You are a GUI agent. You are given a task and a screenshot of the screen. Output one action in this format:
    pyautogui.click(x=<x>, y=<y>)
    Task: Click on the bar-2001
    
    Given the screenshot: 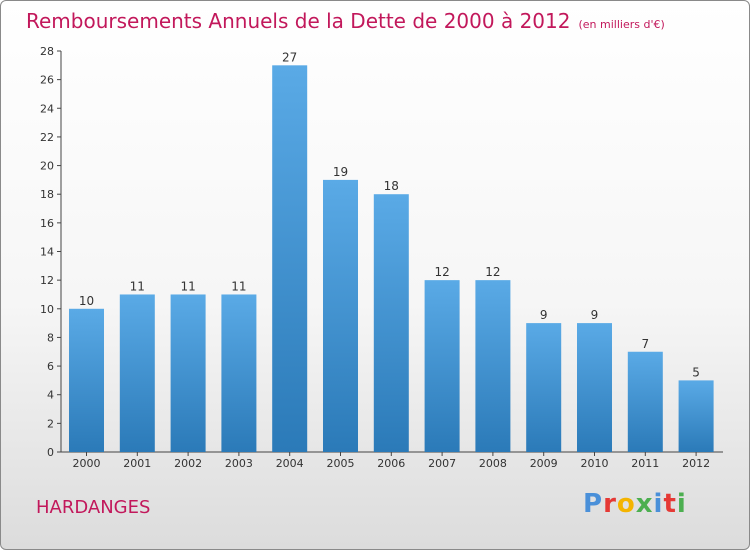 What is the action you would take?
    pyautogui.click(x=137, y=373)
    